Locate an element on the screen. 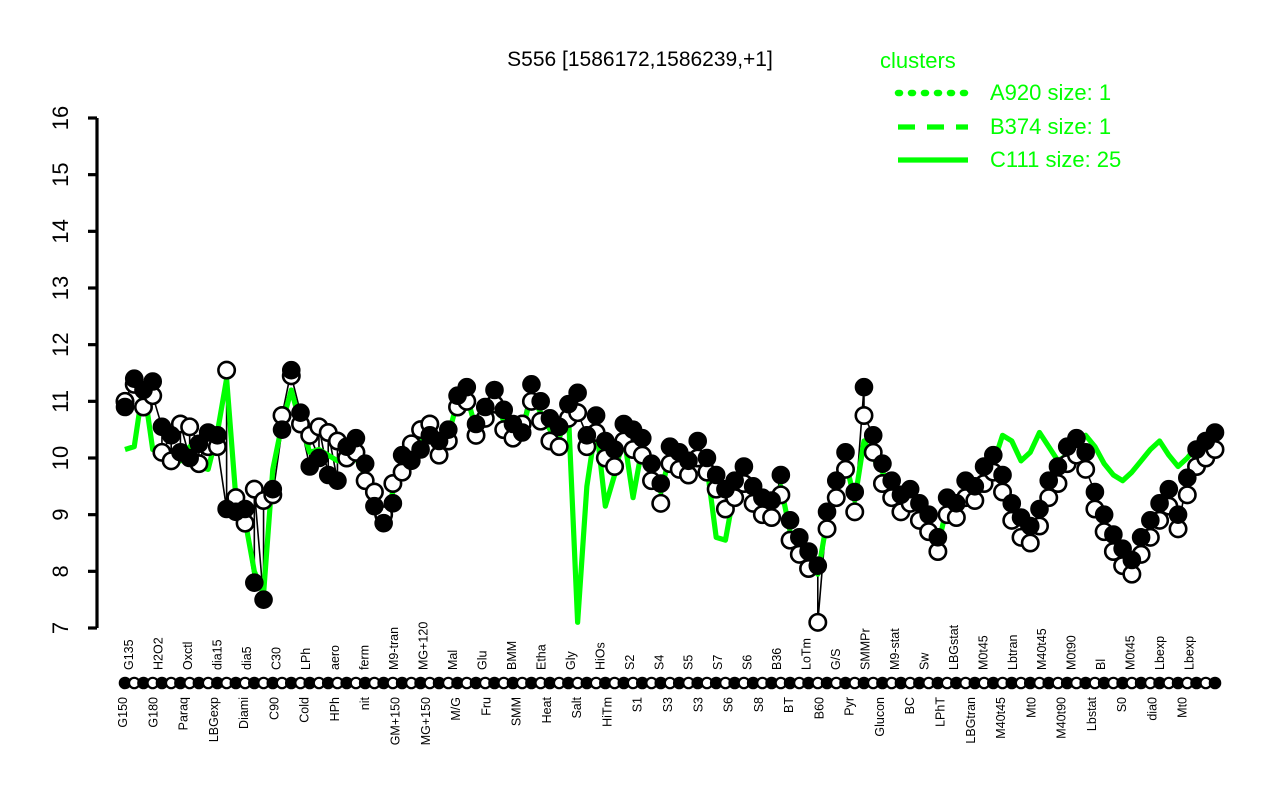 The width and height of the screenshot is (1280, 800). x-label-above-16: HiOs is located at coordinates (600, 656).